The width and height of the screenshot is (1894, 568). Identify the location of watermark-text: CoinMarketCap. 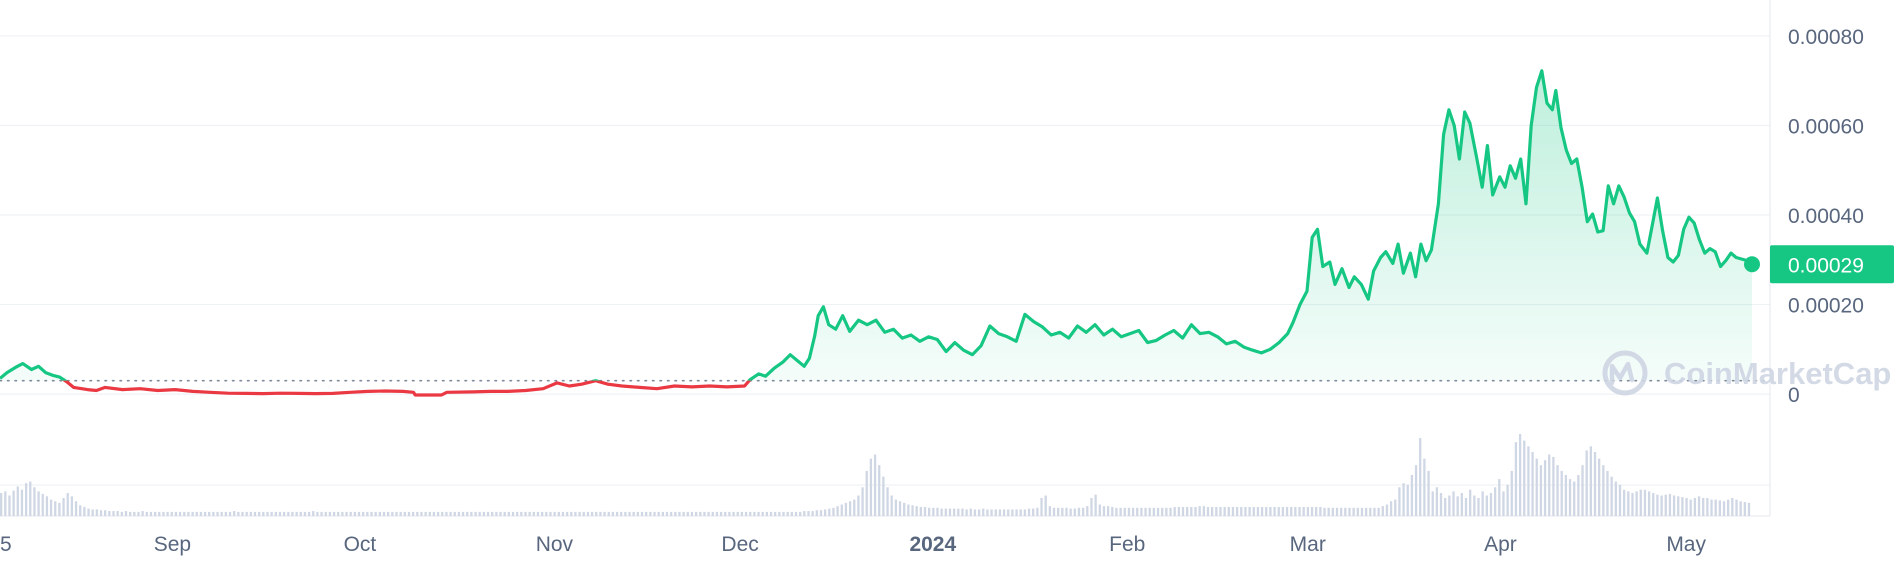
(1777, 373).